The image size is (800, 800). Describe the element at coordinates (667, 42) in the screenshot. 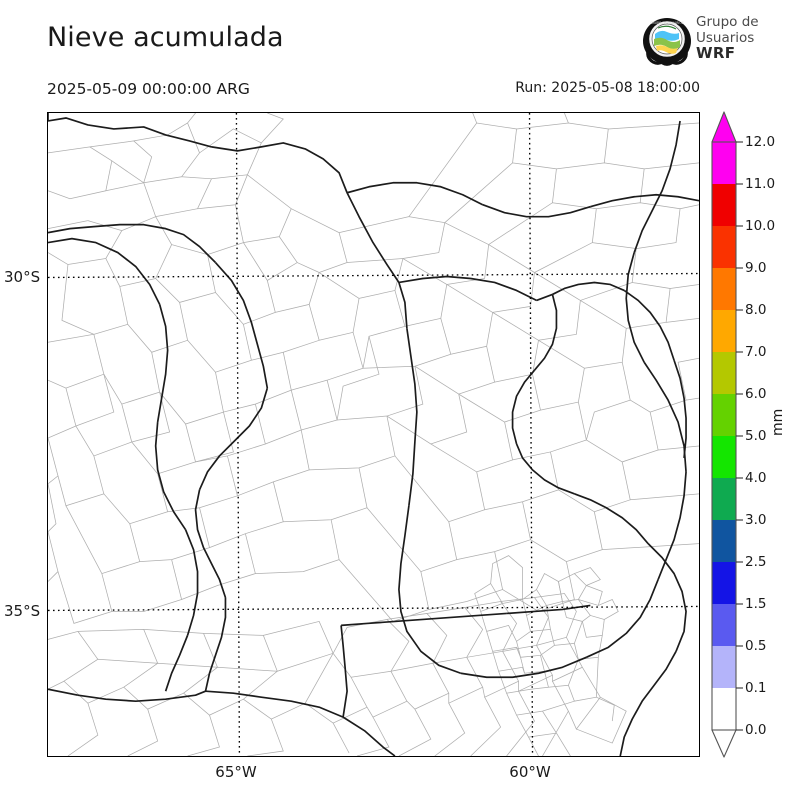

I see `globe-emblem-icon: GRUPO DE USUARIOS` at that location.